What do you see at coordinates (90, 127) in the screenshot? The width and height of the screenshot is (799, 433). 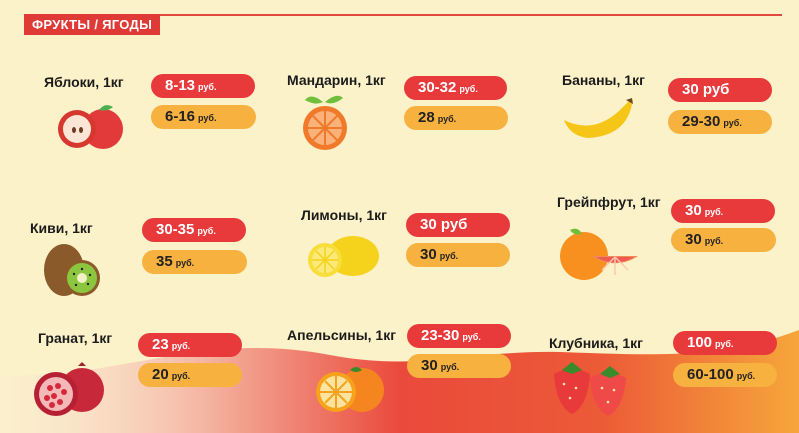 I see `apple-icon` at bounding box center [90, 127].